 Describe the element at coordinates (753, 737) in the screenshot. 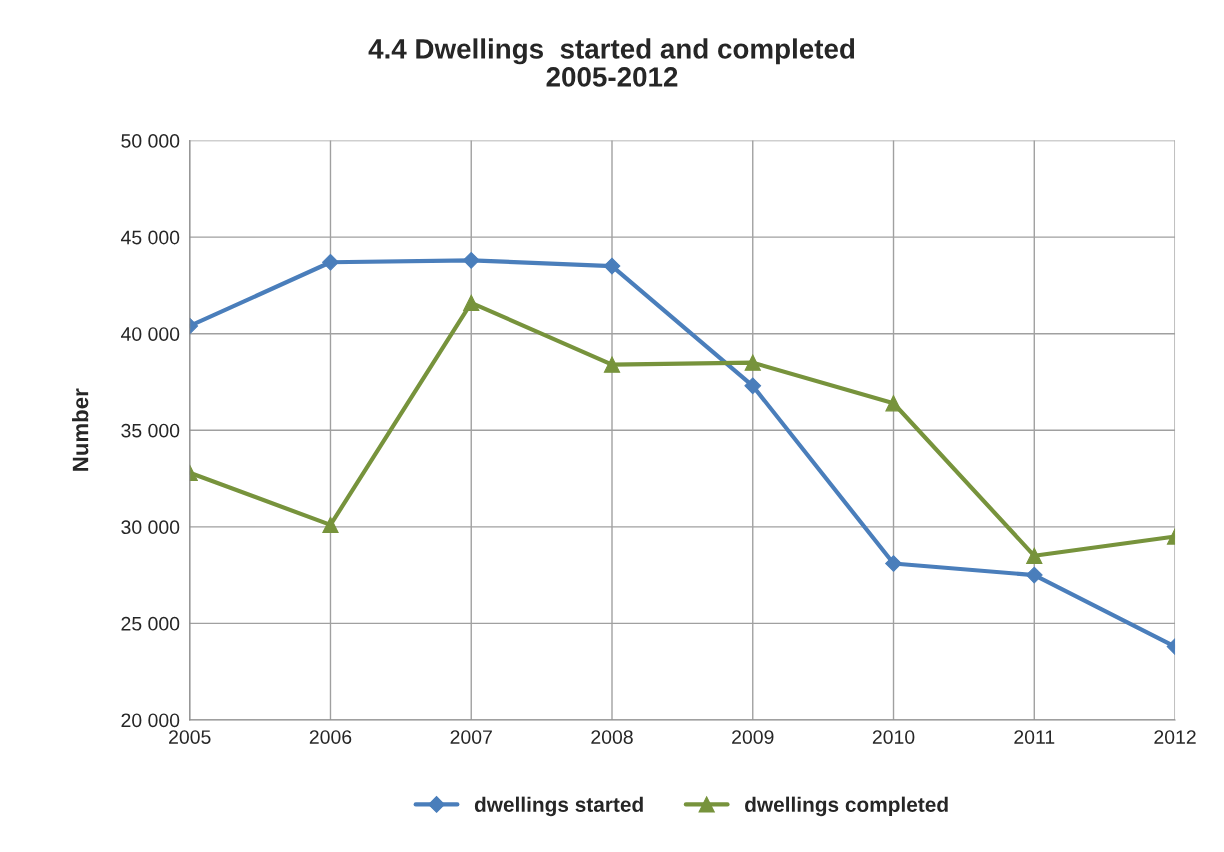

I see `x-tick-label: 2009` at that location.